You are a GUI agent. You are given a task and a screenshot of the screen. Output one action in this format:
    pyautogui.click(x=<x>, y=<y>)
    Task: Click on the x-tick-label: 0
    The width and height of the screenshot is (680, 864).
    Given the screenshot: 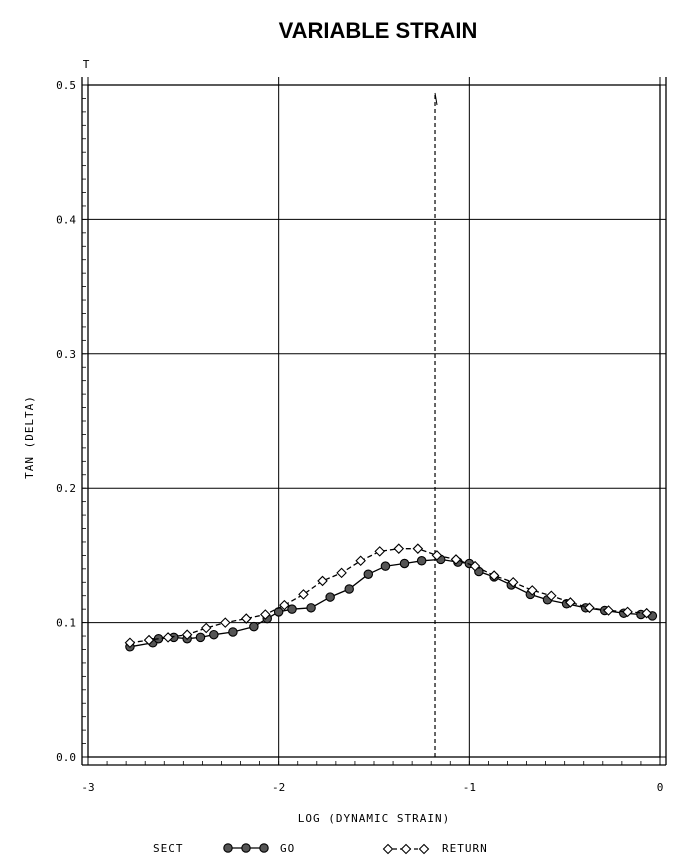 What is the action you would take?
    pyautogui.click(x=660, y=787)
    